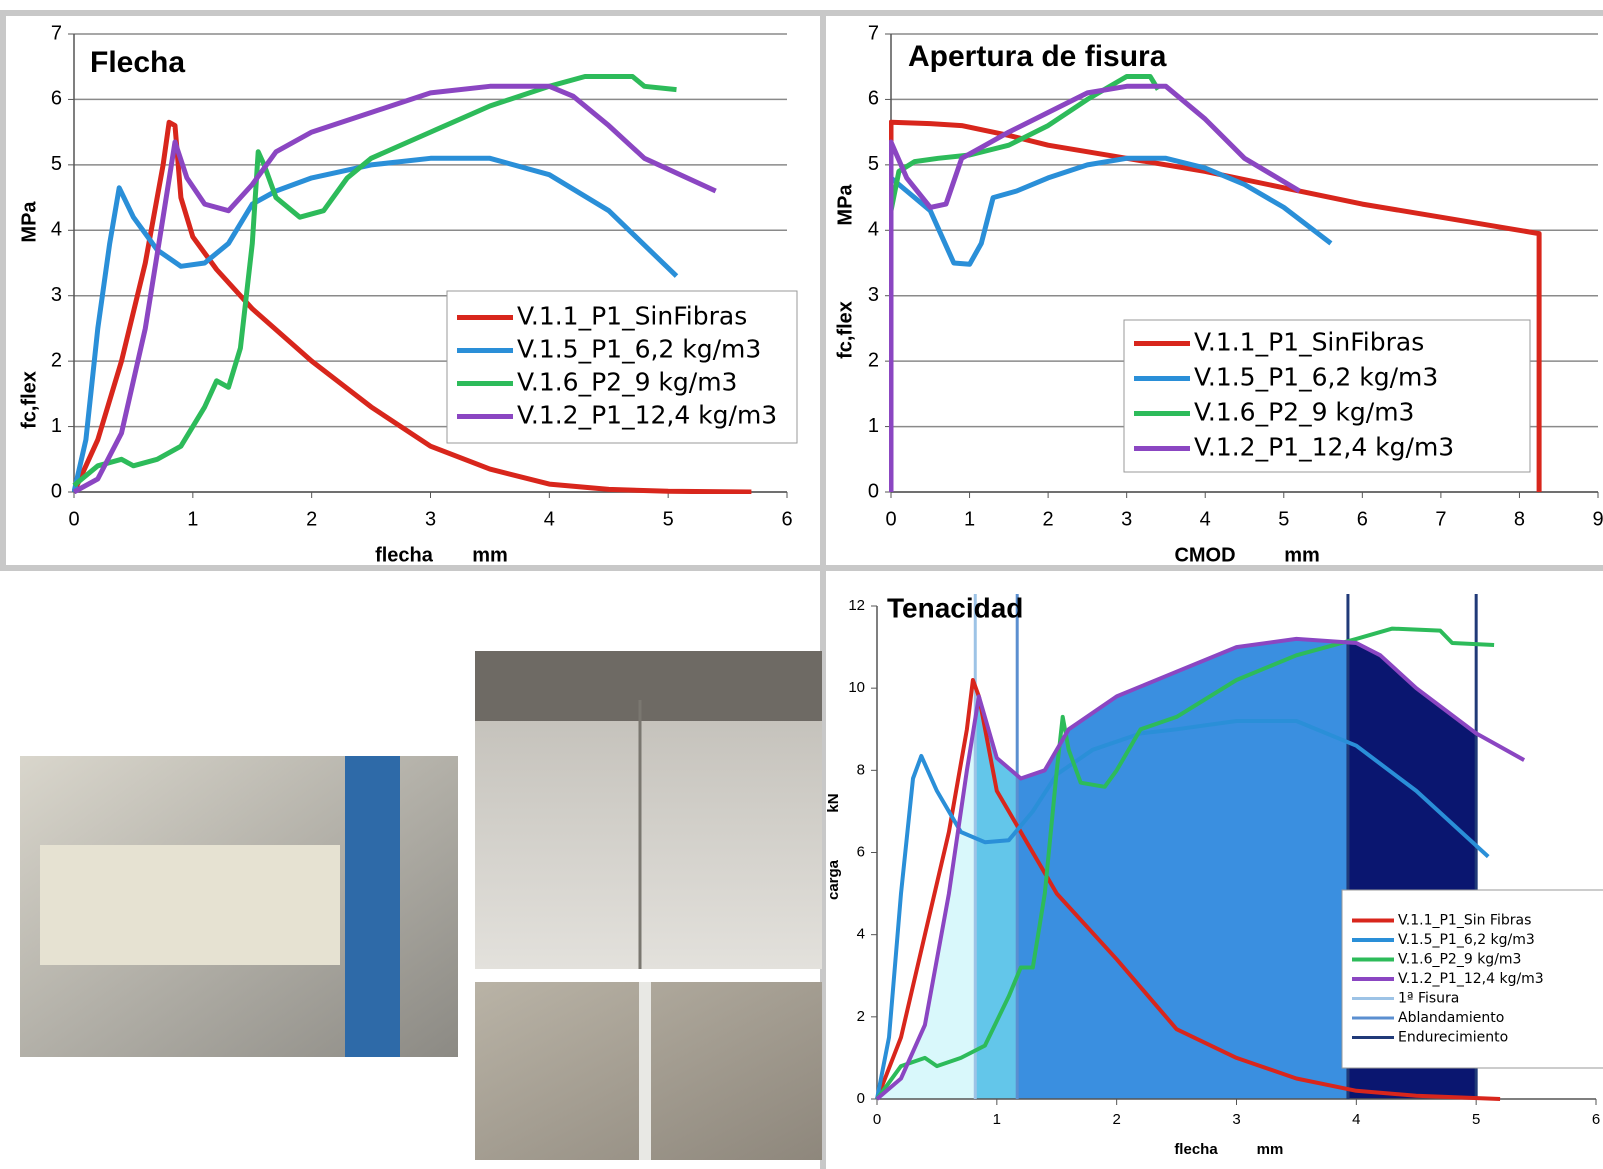 This screenshot has height=1169, width=1603. Describe the element at coordinates (1204, 555) in the screenshot. I see `x-axis-label: CMOD` at that location.